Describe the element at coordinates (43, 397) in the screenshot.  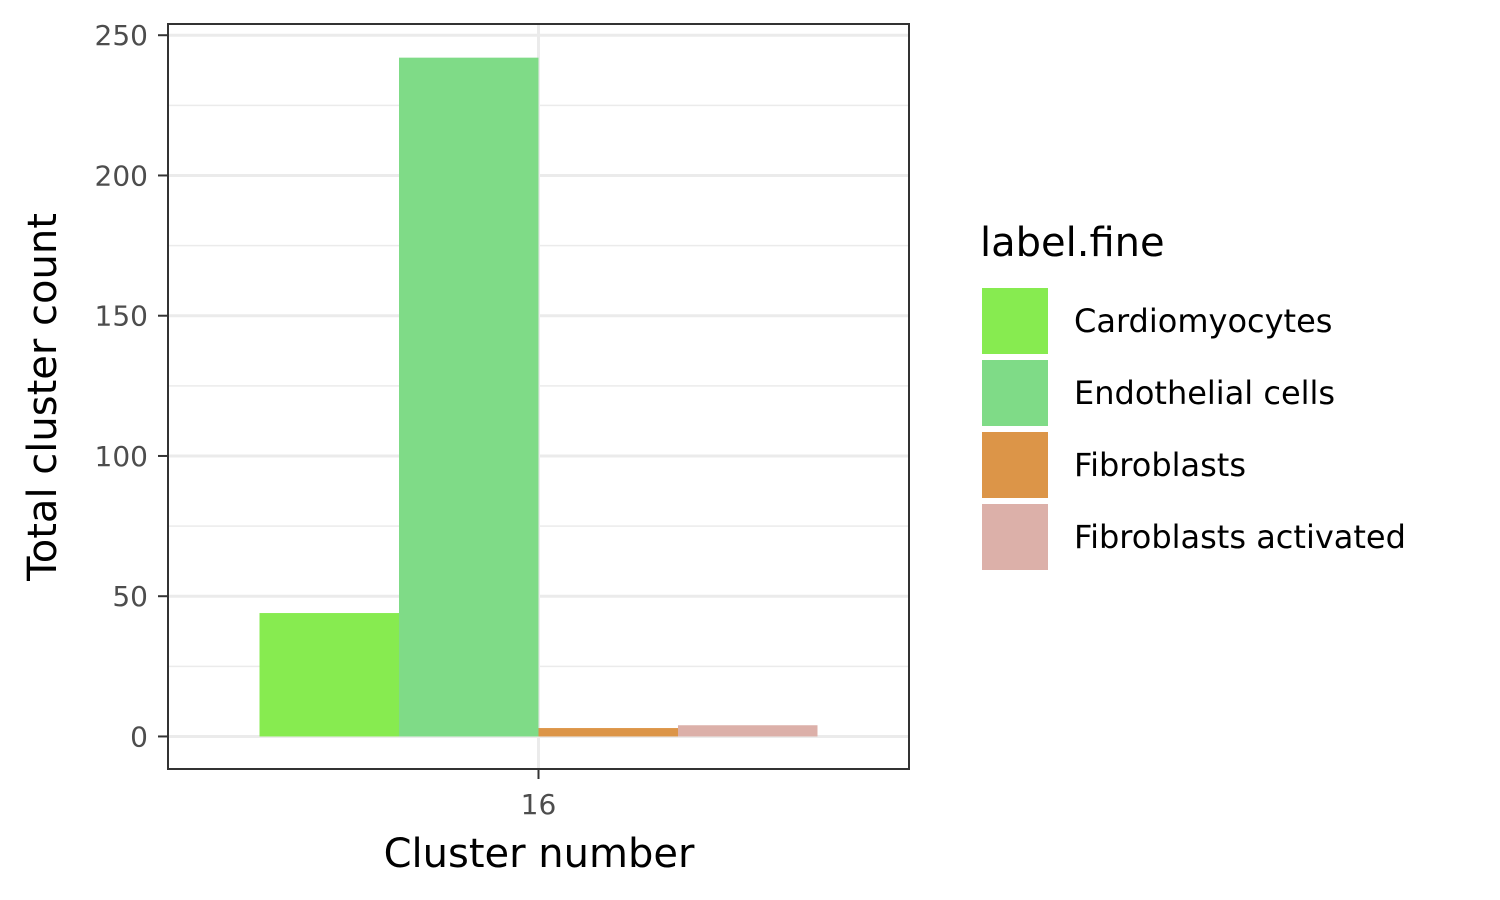
I see `y-axis-title: Total cluster count` at that location.